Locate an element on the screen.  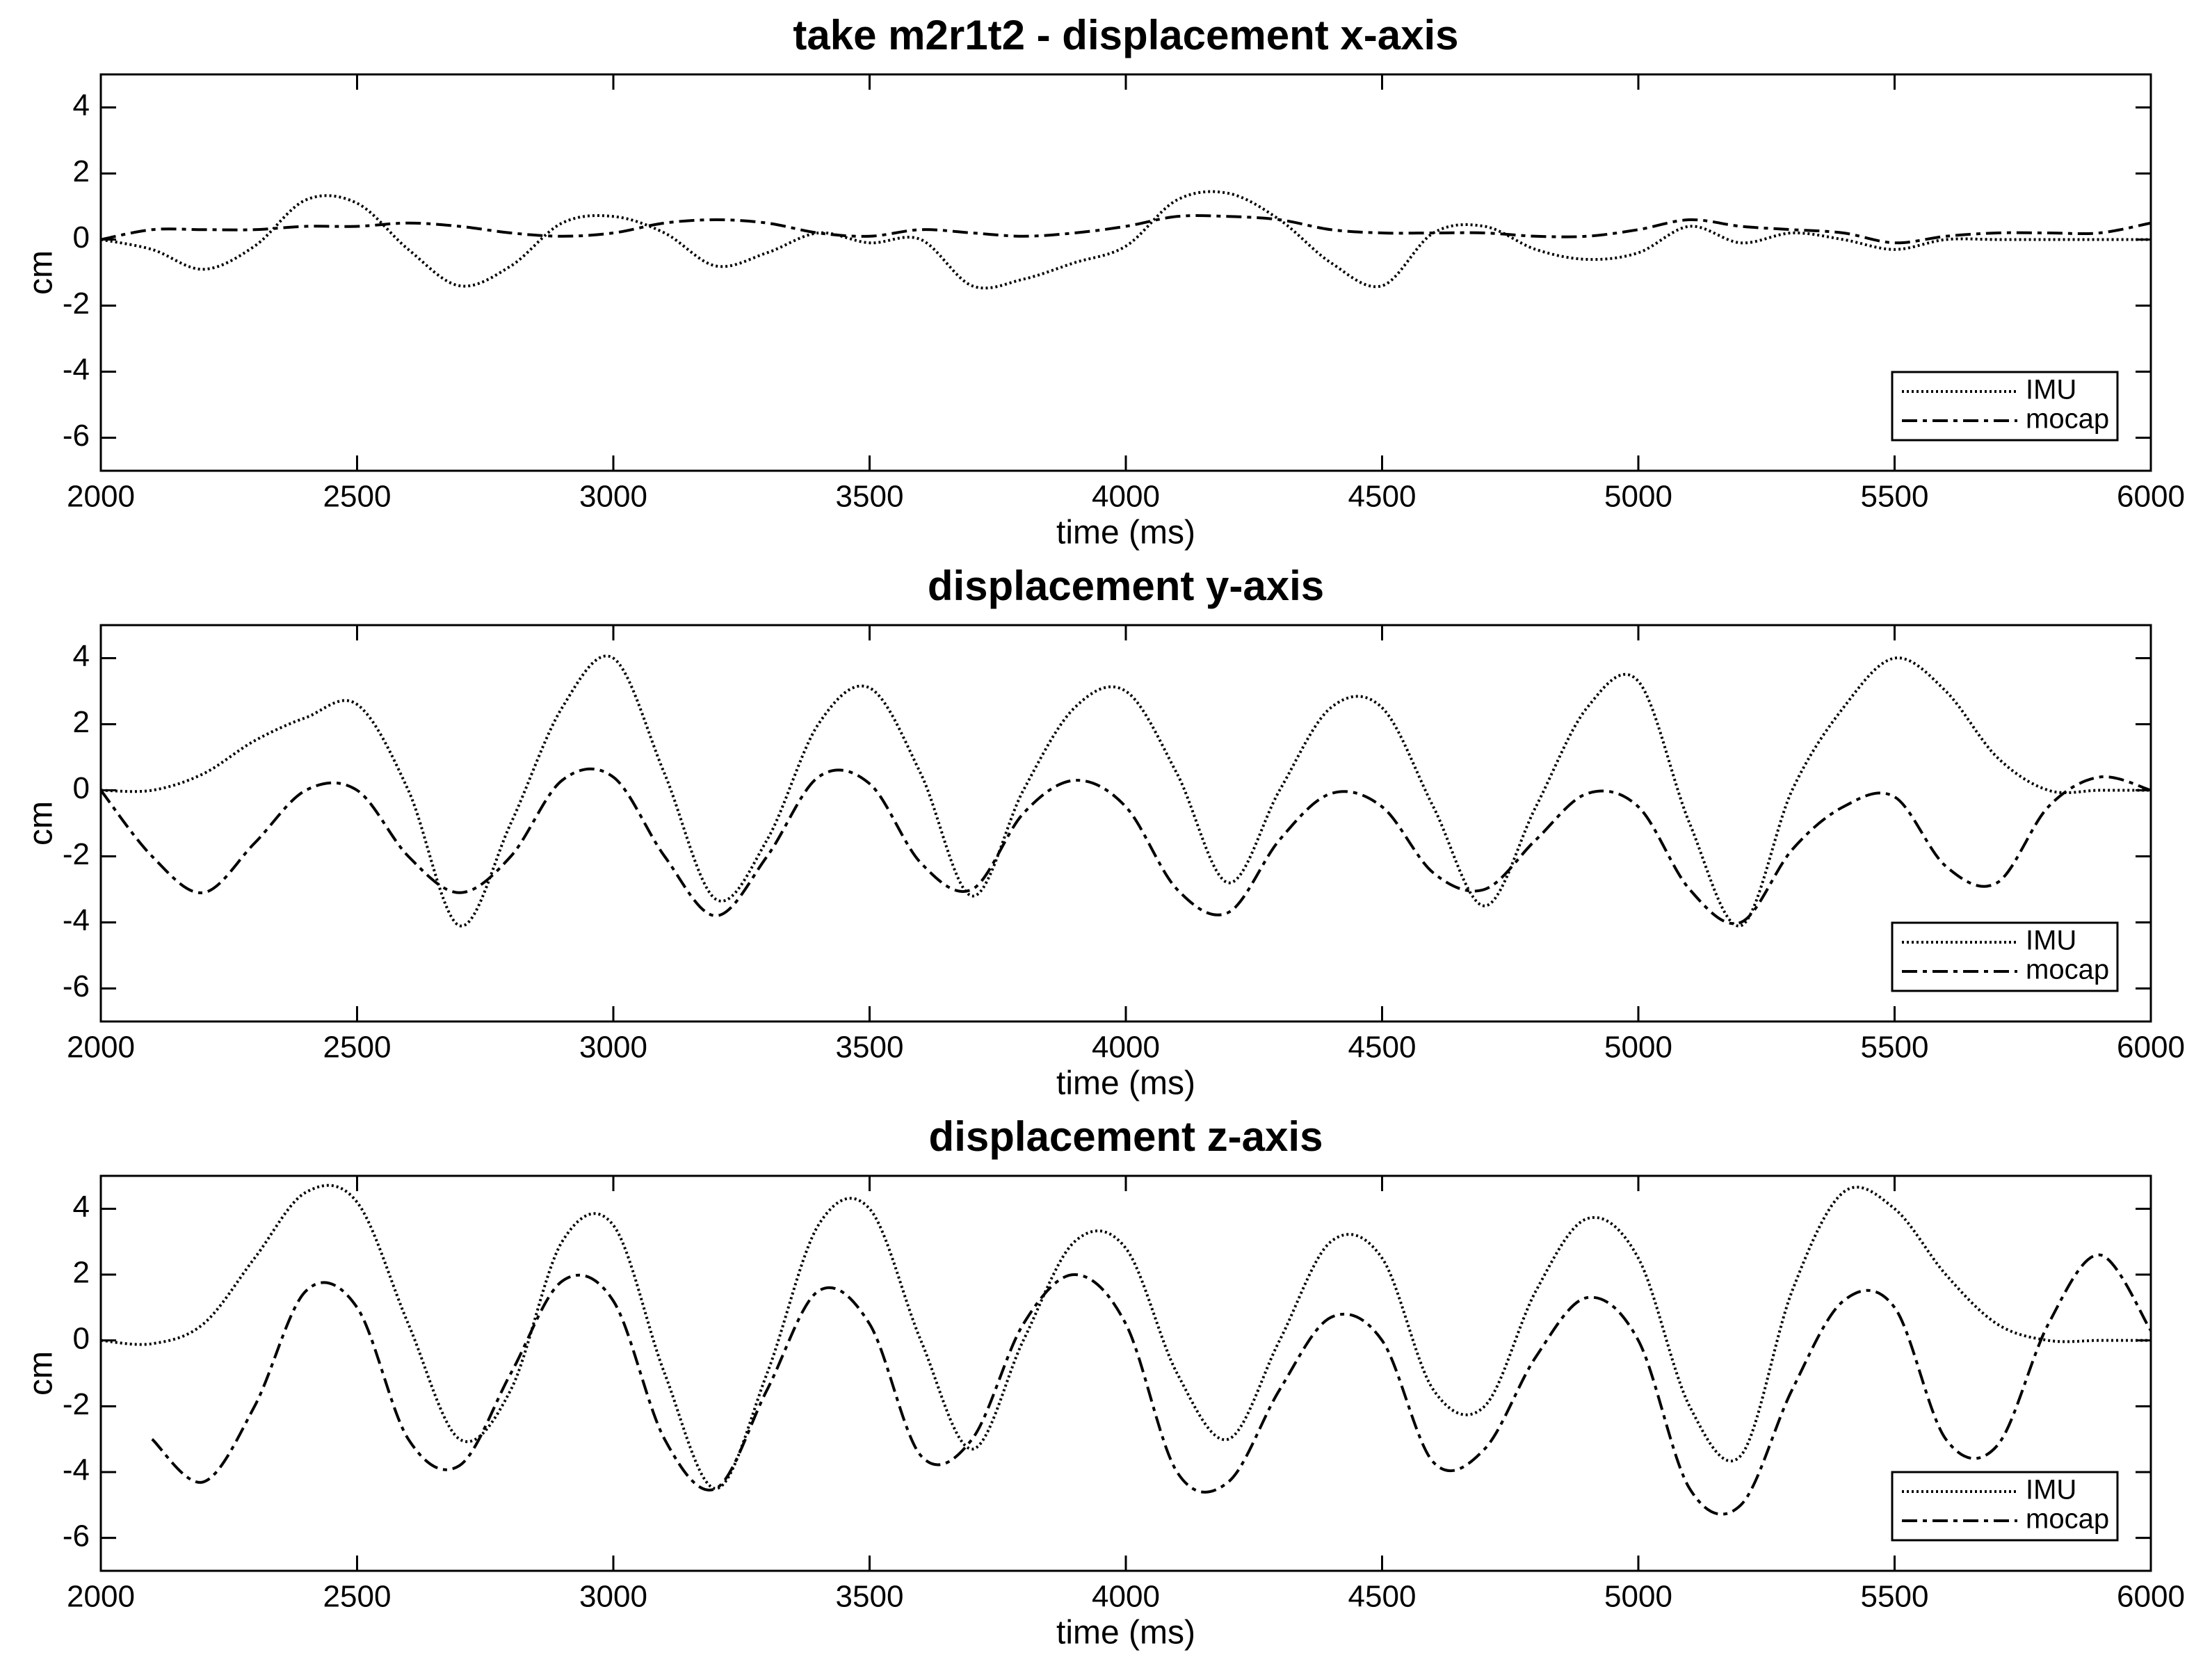
chart-title: displacement z-axis is located at coordinates (1126, 1136).